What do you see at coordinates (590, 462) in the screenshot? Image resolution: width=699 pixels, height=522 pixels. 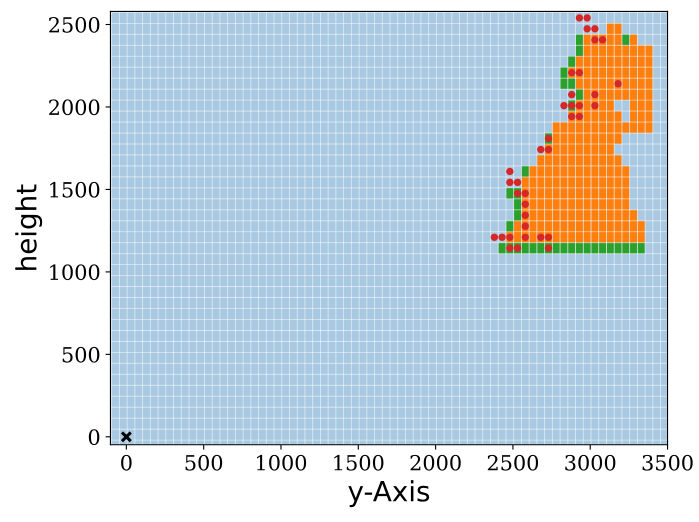 I see `x-tick-label: 3000` at bounding box center [590, 462].